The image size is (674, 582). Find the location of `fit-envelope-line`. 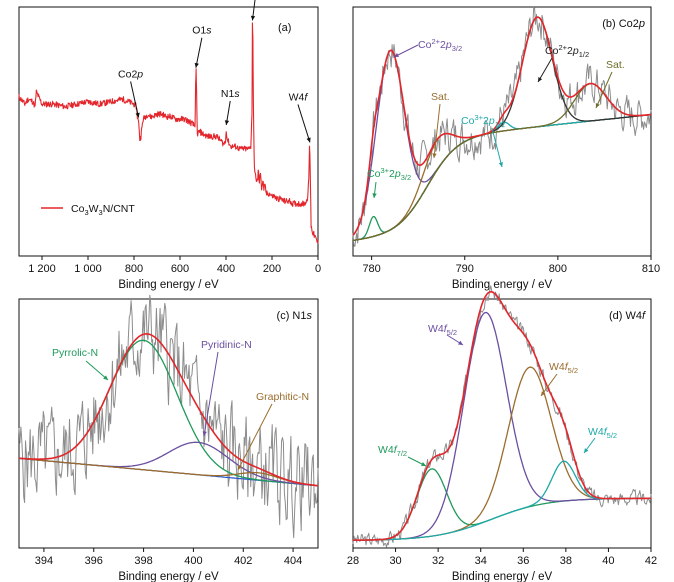

fit-envelope-line is located at coordinates (168, 410).